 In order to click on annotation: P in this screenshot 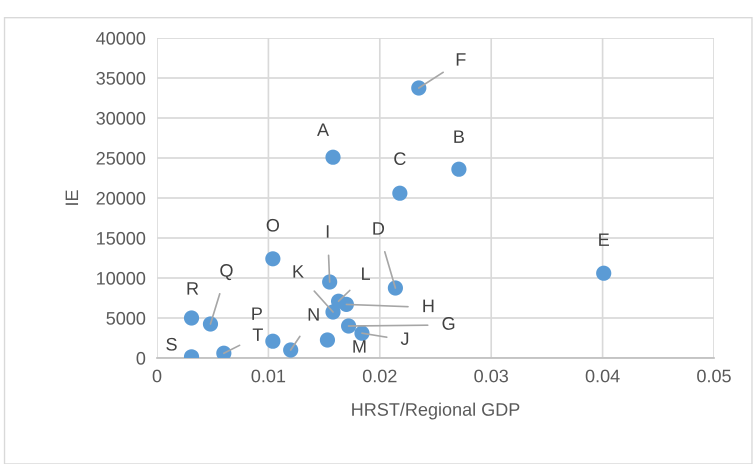, I will do `click(257, 313)`.